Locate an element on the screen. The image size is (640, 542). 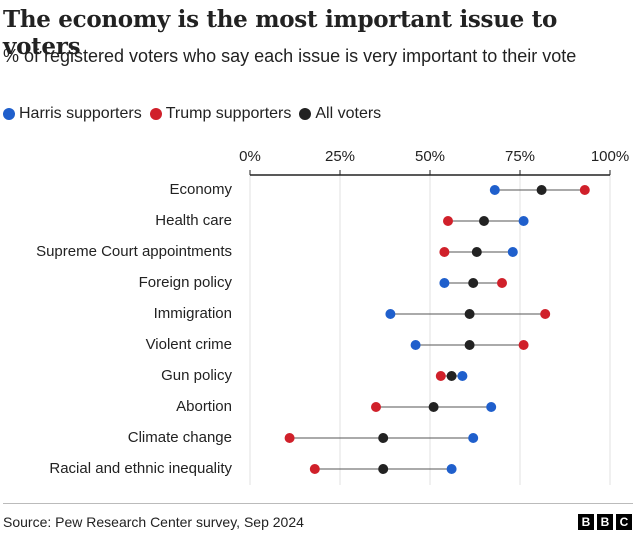
y-tick-label: Immigration is located at coordinates (193, 313).